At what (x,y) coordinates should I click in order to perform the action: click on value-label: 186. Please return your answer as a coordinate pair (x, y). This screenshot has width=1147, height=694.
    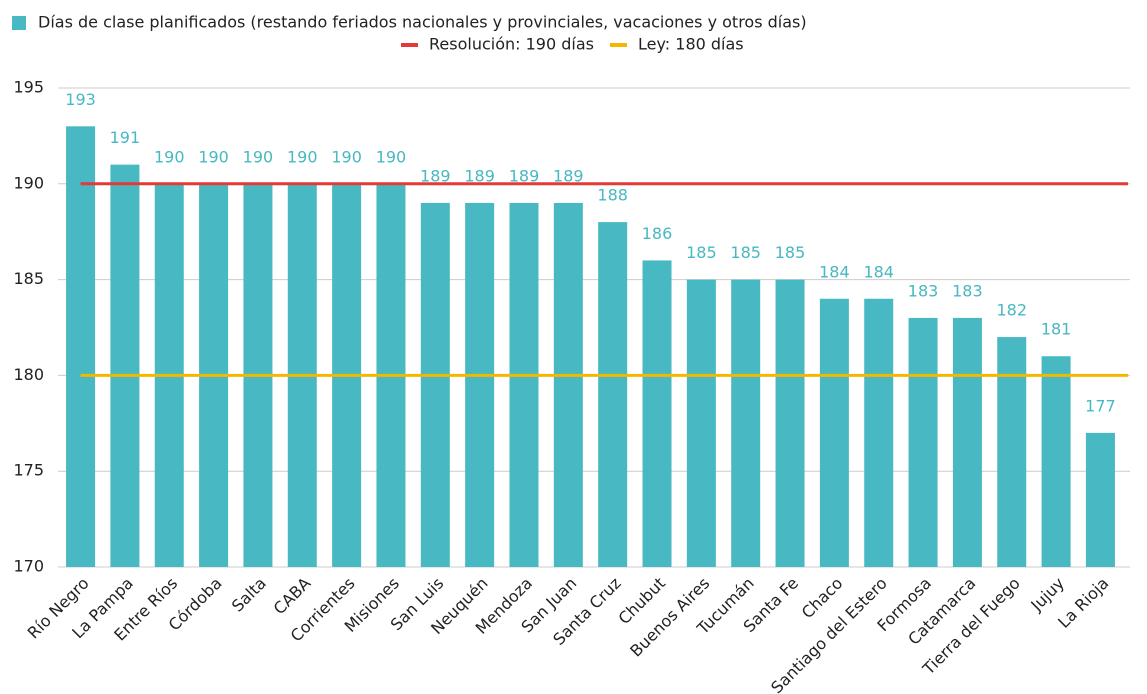
    Looking at the image, I should click on (657, 233).